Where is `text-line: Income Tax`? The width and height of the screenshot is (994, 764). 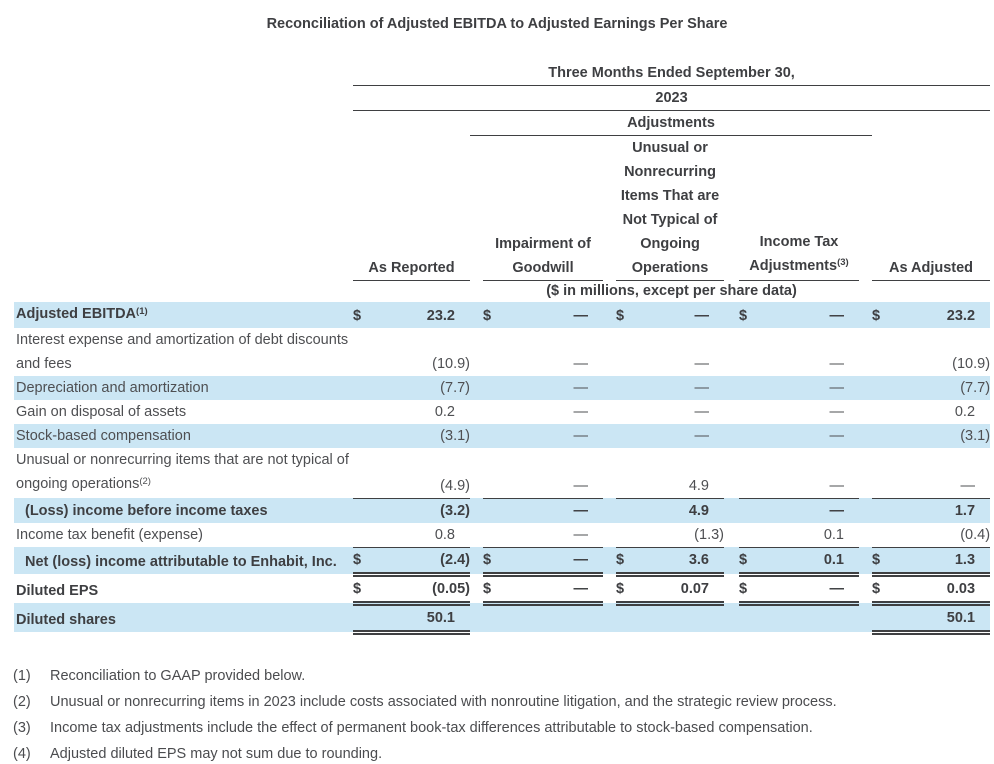 text-line: Income Tax is located at coordinates (799, 241).